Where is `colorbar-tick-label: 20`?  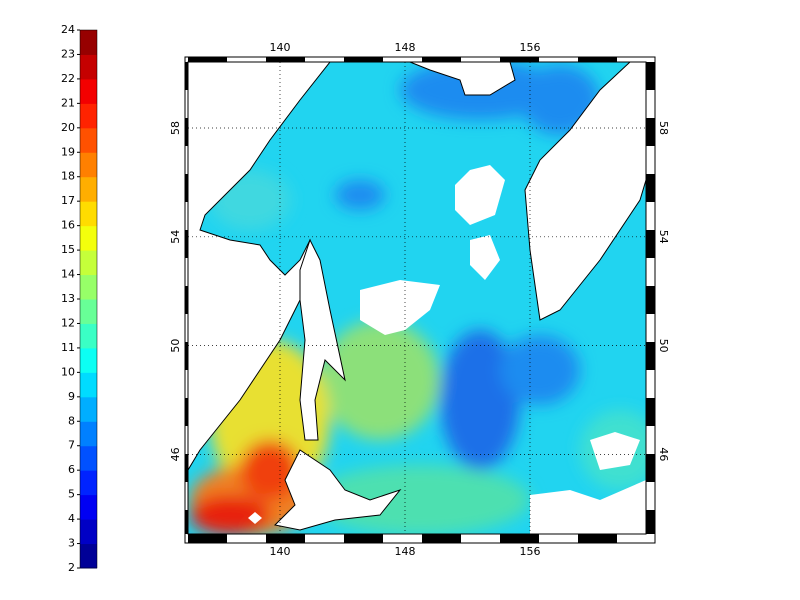 colorbar-tick-label: 20 is located at coordinates (68, 127).